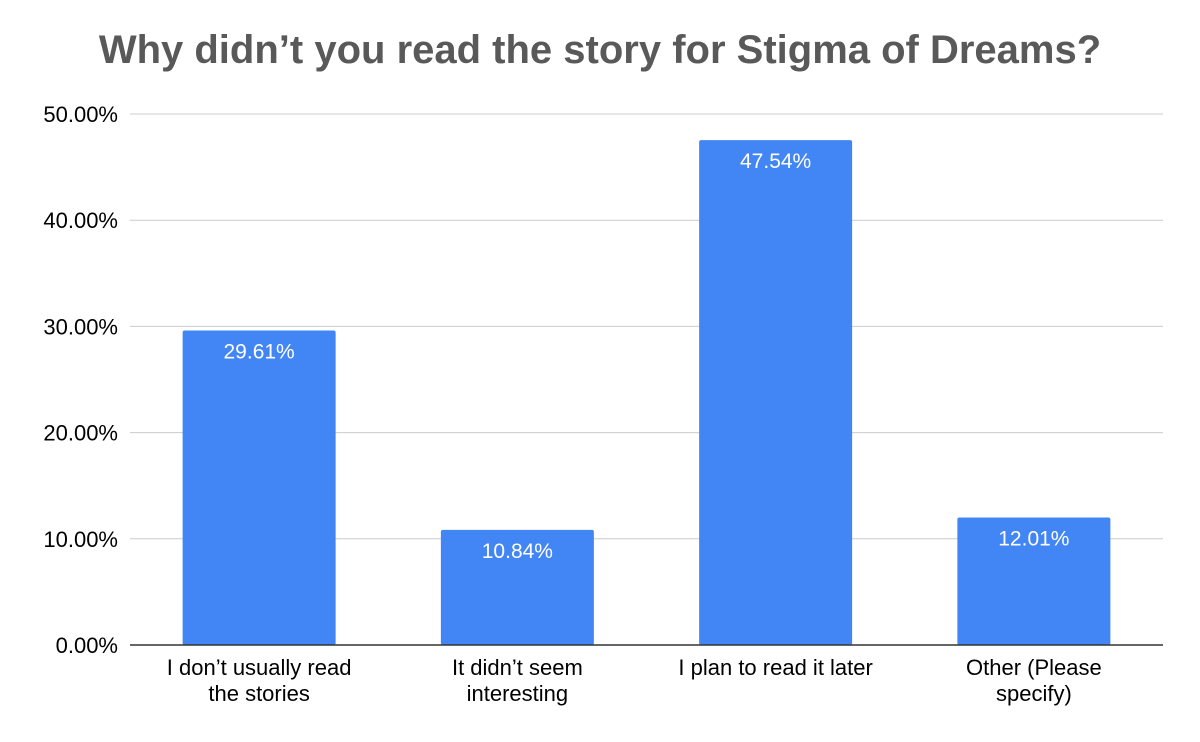  I want to click on y-tick-label: 0.00%, so click(87, 645).